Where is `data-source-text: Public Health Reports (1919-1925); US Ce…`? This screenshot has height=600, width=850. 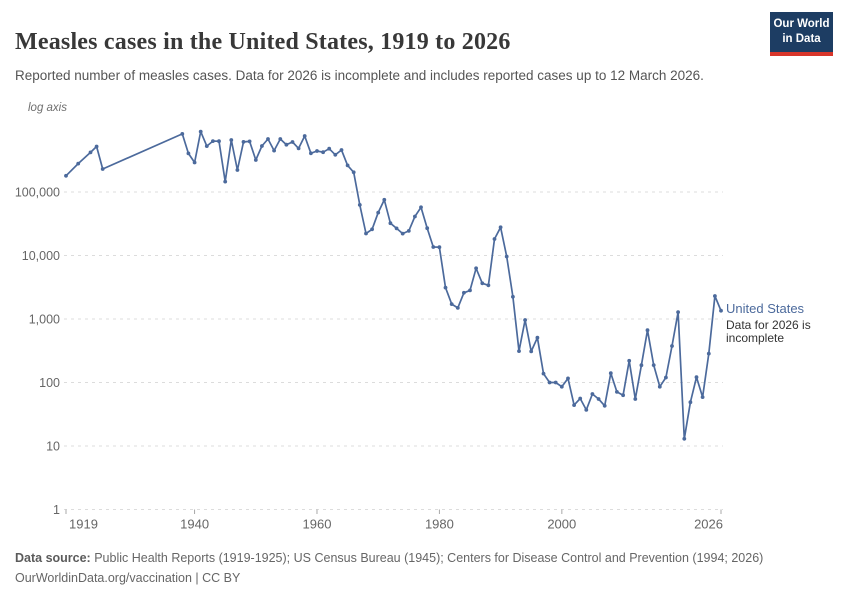 data-source-text: Public Health Reports (1919-1925); US Ce… is located at coordinates (427, 558).